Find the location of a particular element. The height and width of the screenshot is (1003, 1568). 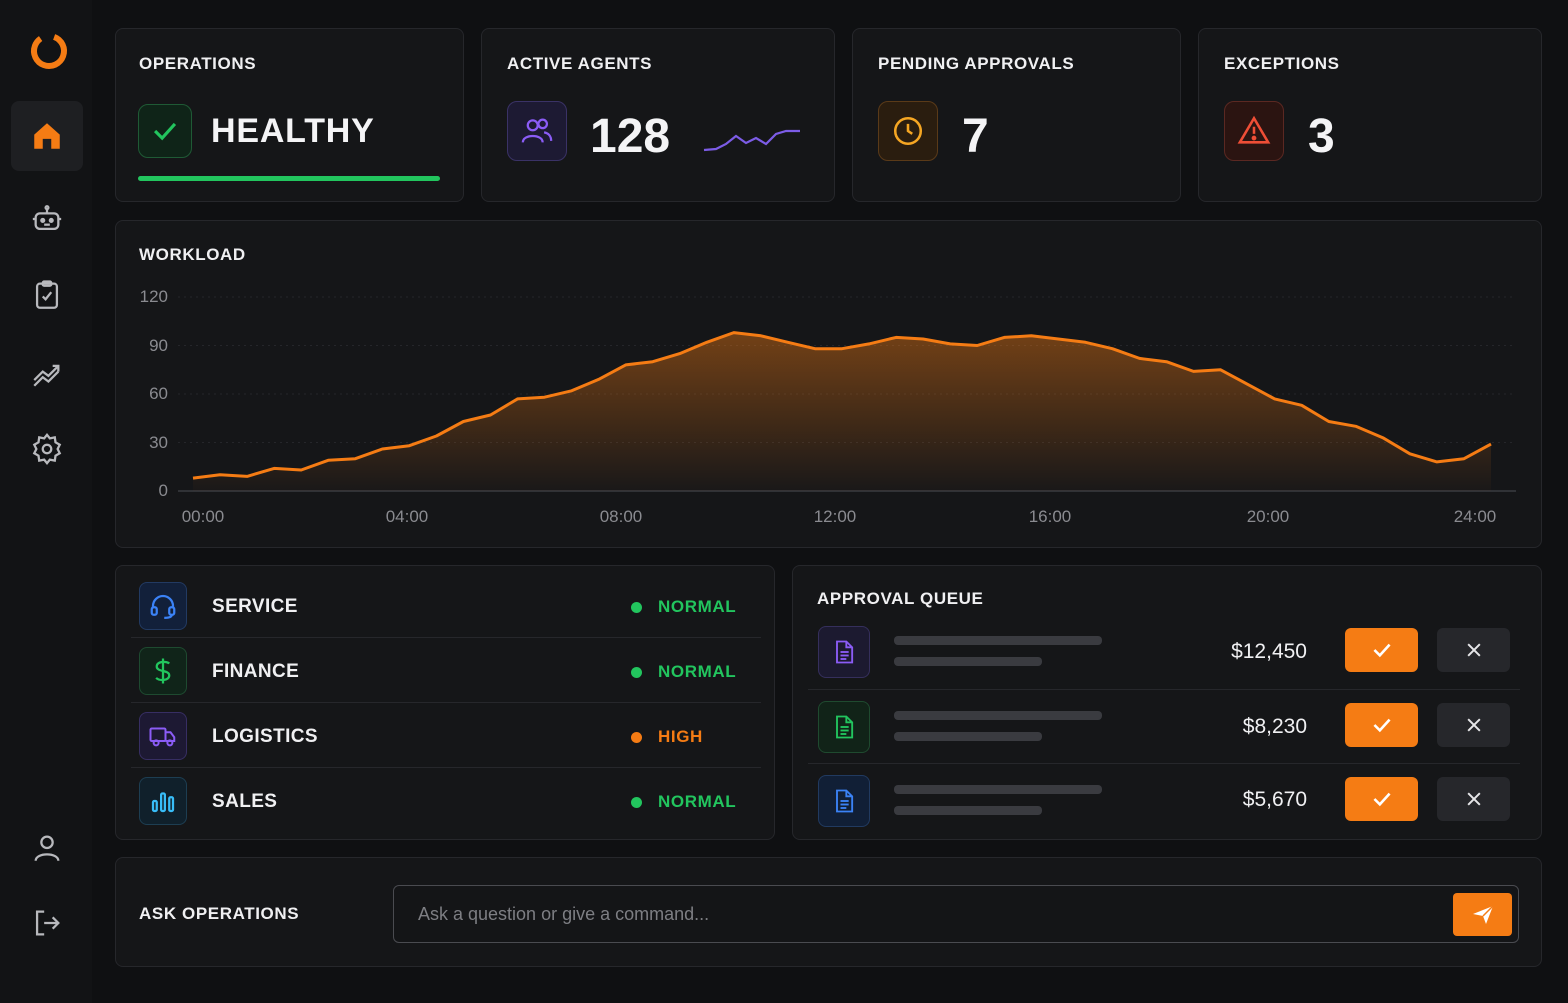

operations-status-icon is located at coordinates (165, 131).